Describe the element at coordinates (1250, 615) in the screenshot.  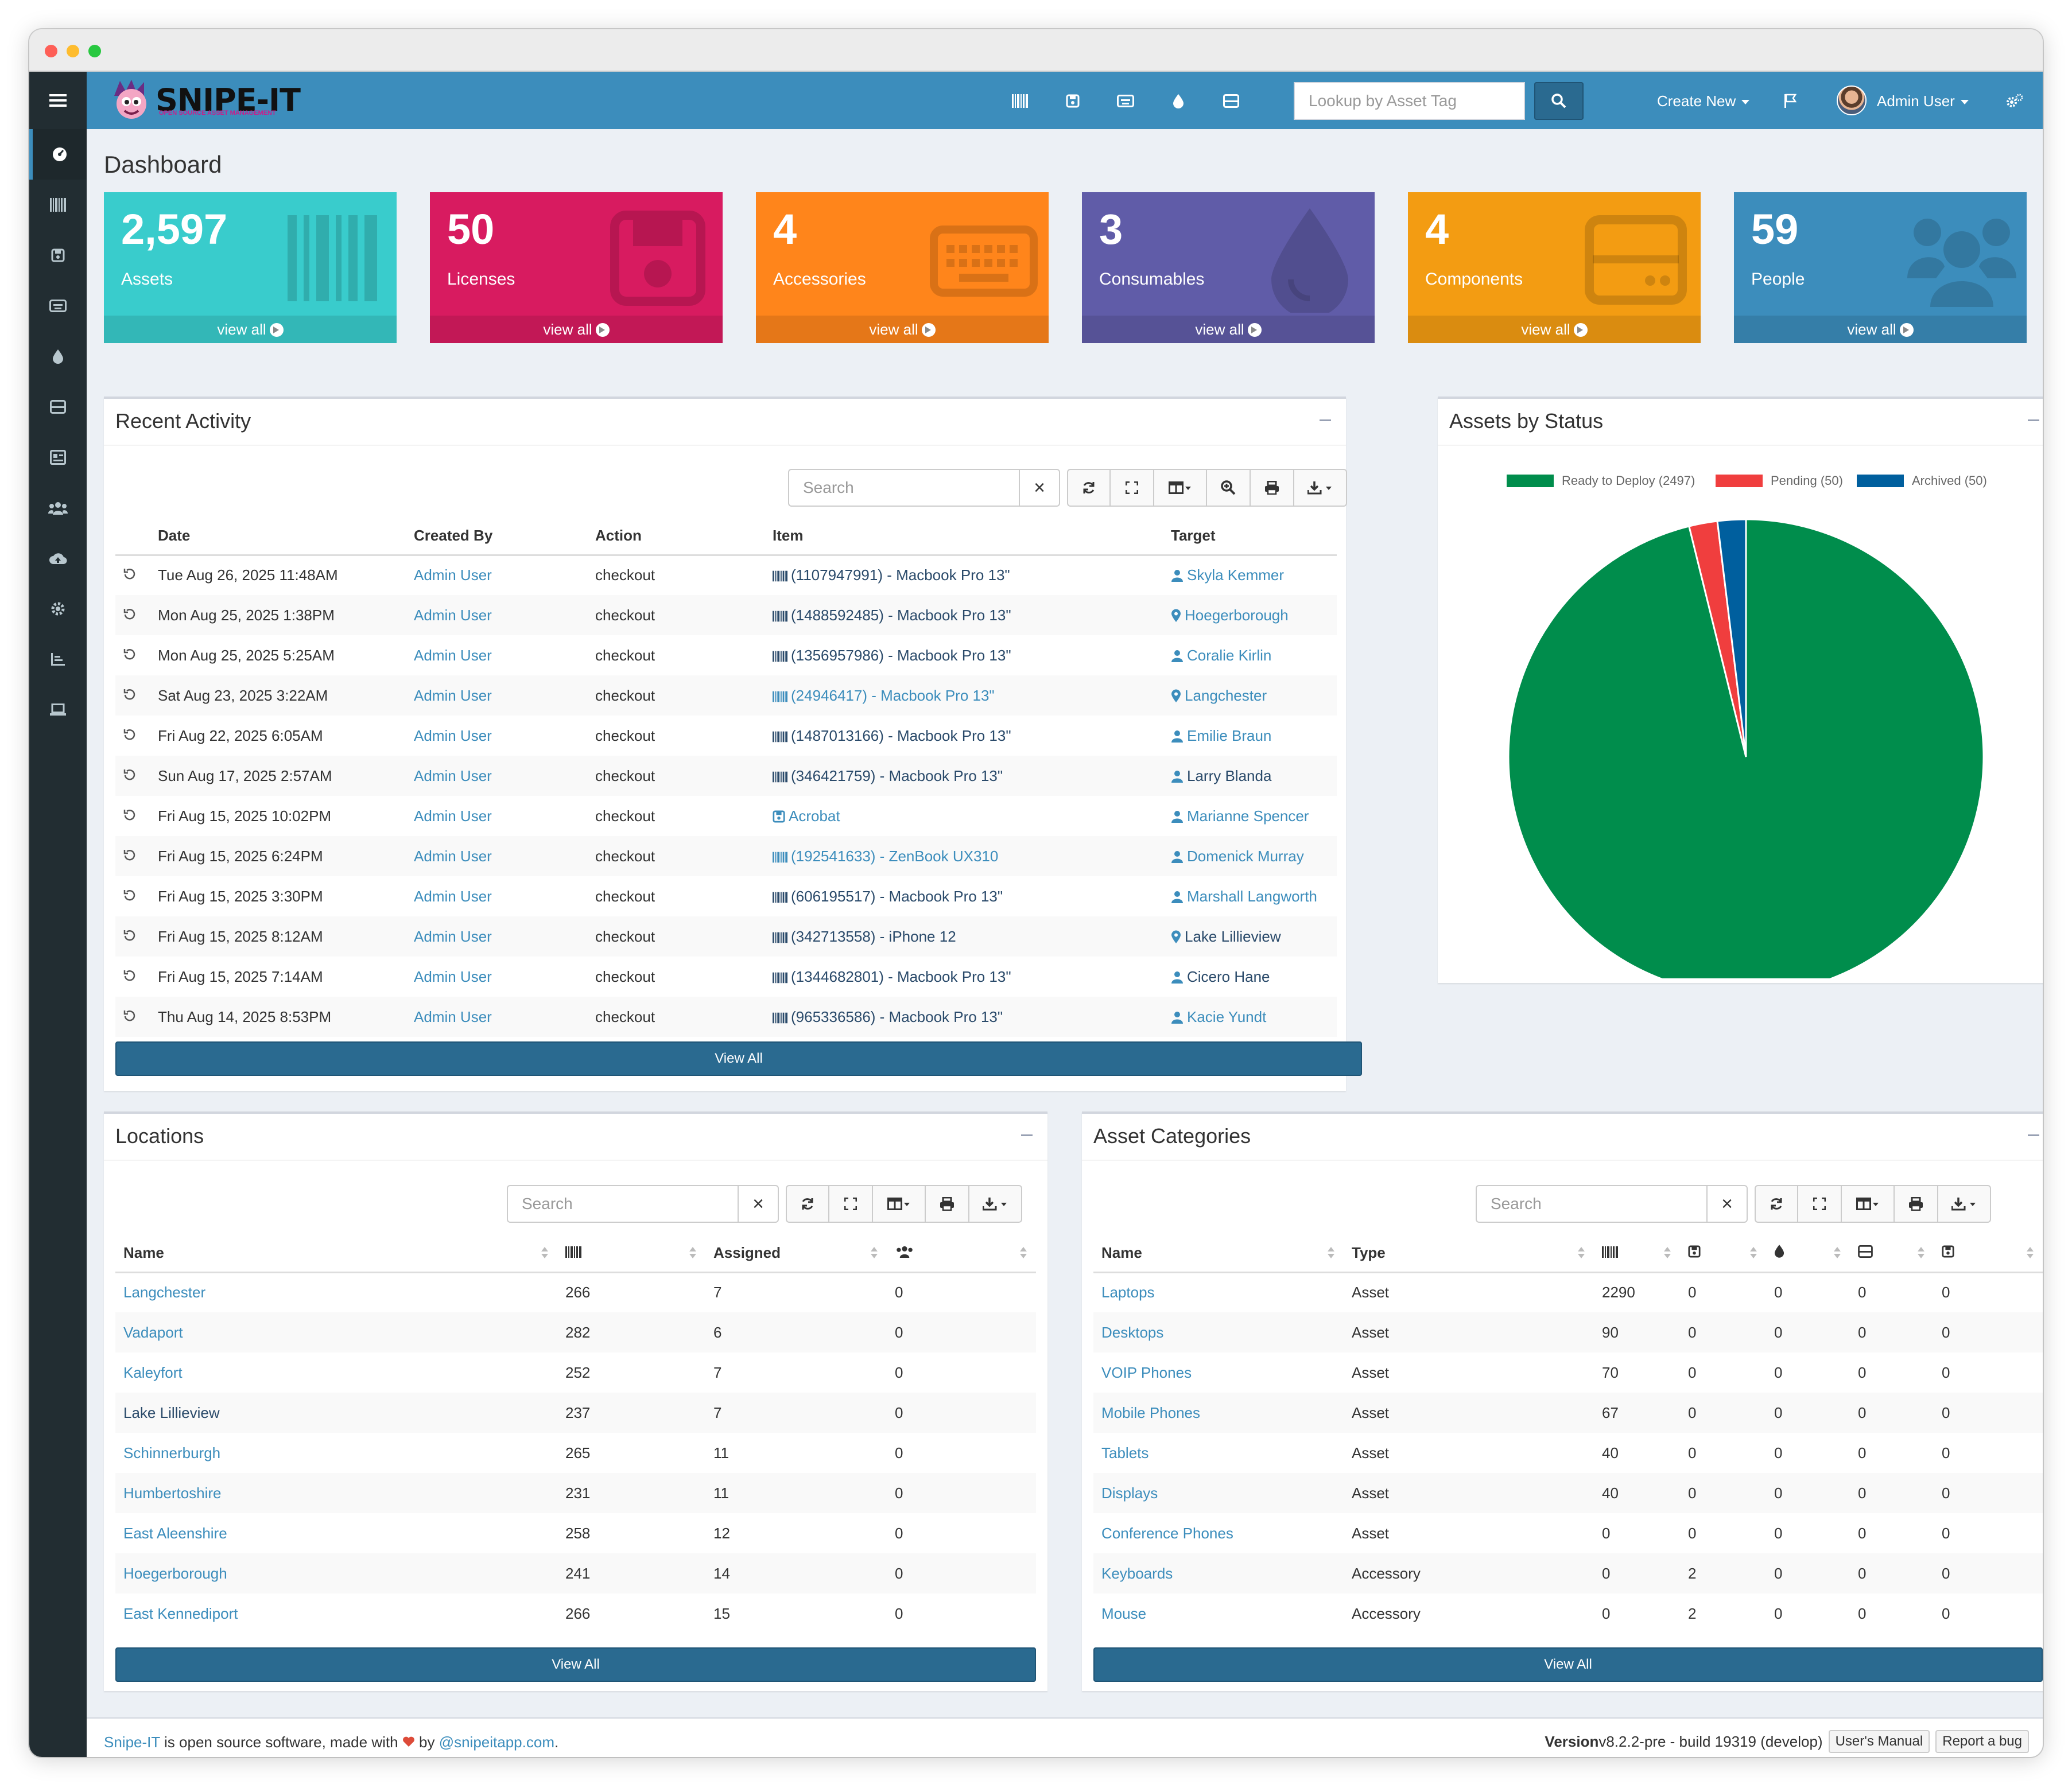
I see `activity-target-link: Hoegerborough` at that location.